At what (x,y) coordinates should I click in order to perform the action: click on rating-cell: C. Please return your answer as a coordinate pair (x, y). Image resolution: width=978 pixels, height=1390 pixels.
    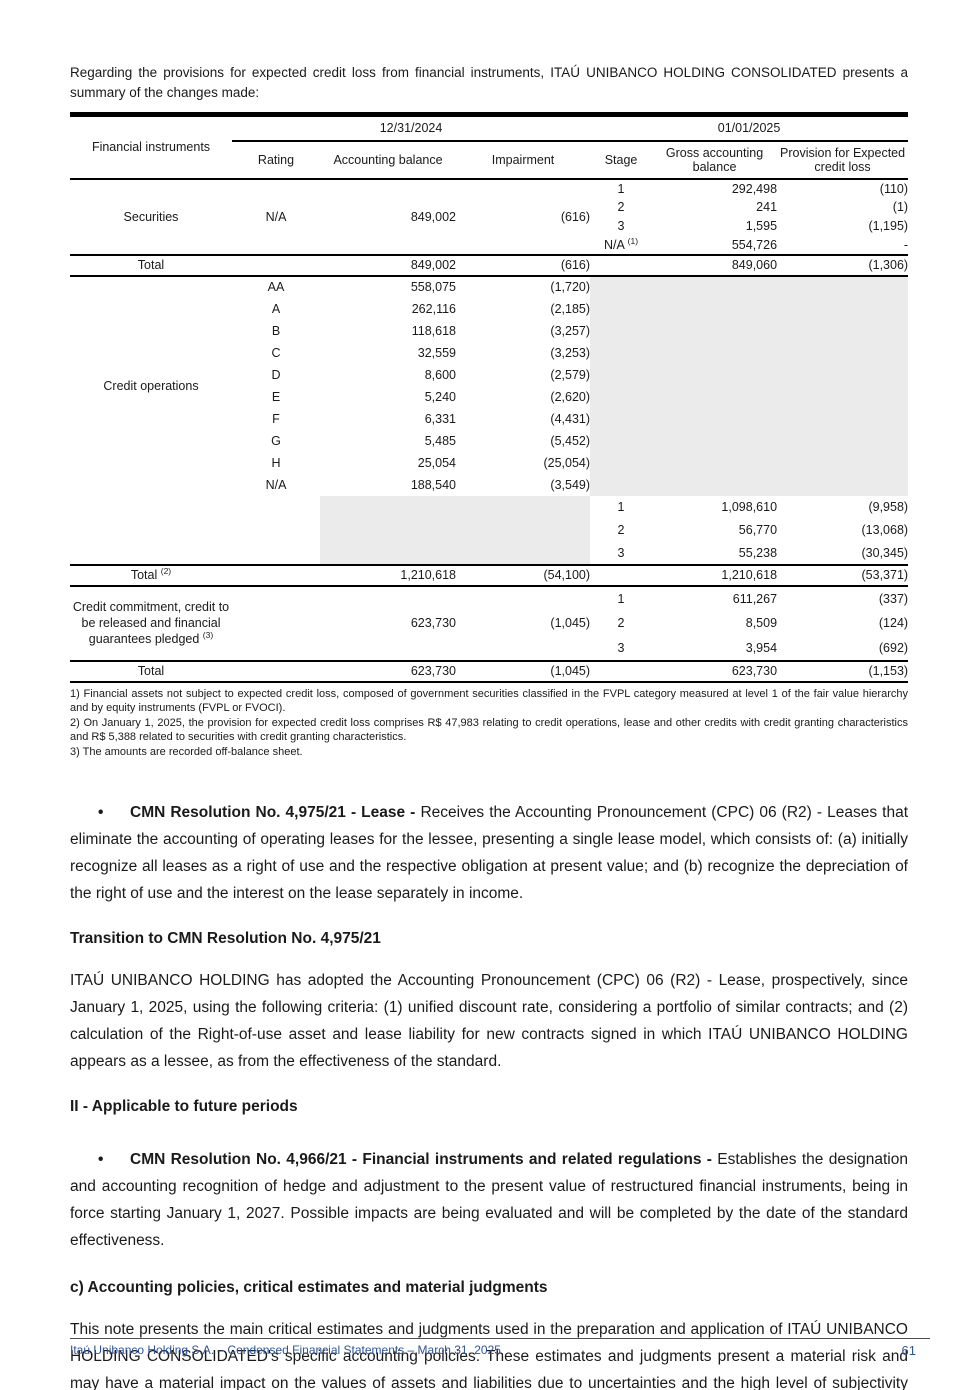
    Looking at the image, I should click on (276, 352).